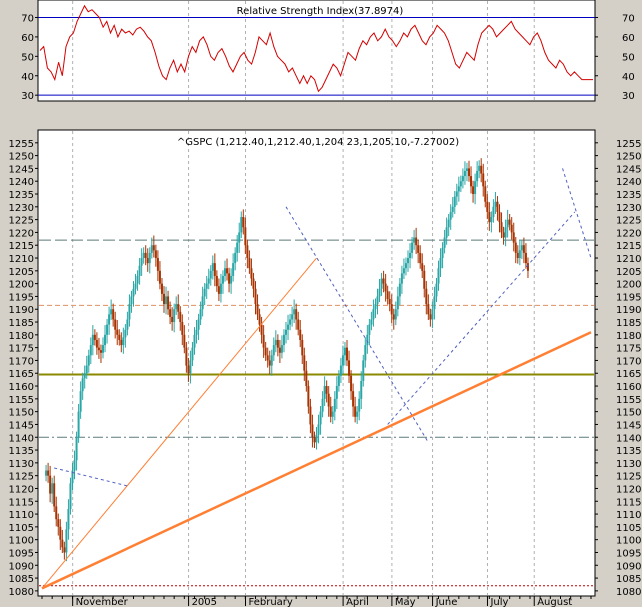 The image size is (642, 607). Describe the element at coordinates (628, 361) in the screenshot. I see `price-tick-label-right: 1170` at that location.